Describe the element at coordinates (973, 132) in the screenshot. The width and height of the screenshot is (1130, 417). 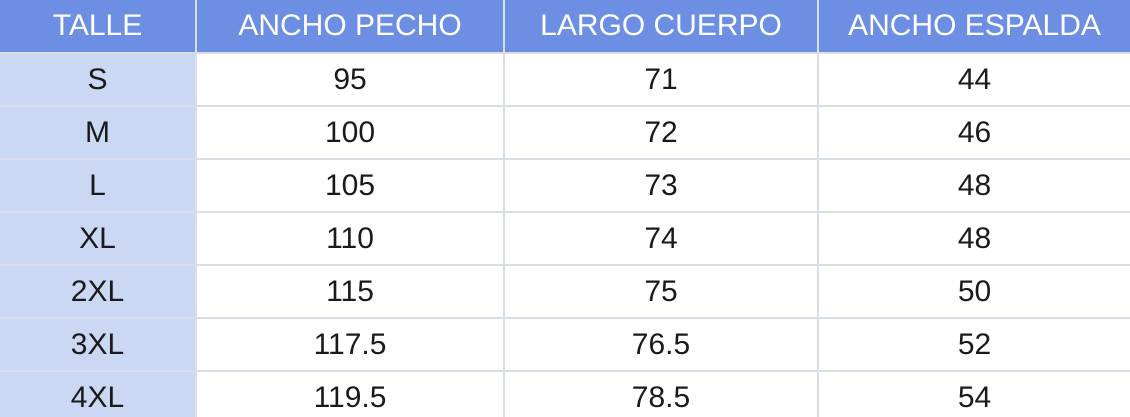
I see `back-width-cell: 46` at that location.